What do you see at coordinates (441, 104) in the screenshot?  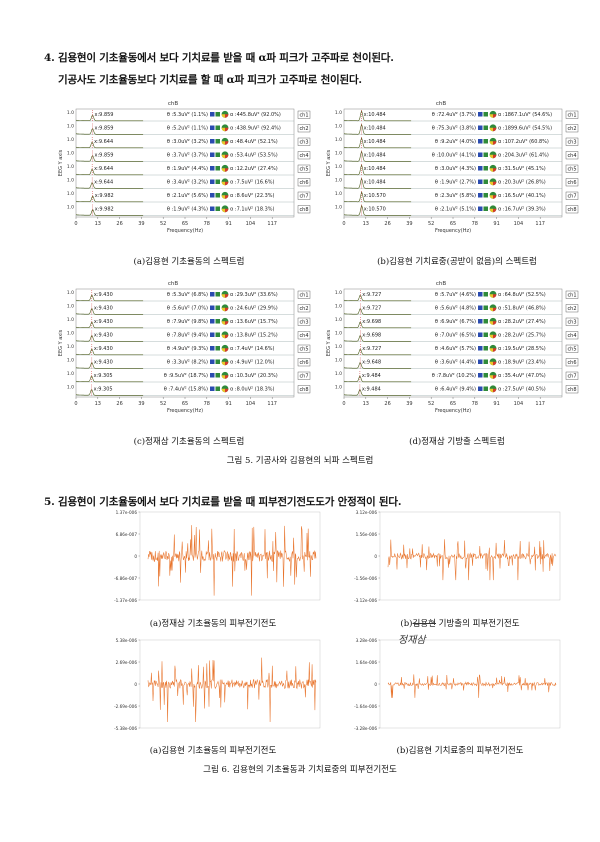 I see `axis-title: chB` at bounding box center [441, 104].